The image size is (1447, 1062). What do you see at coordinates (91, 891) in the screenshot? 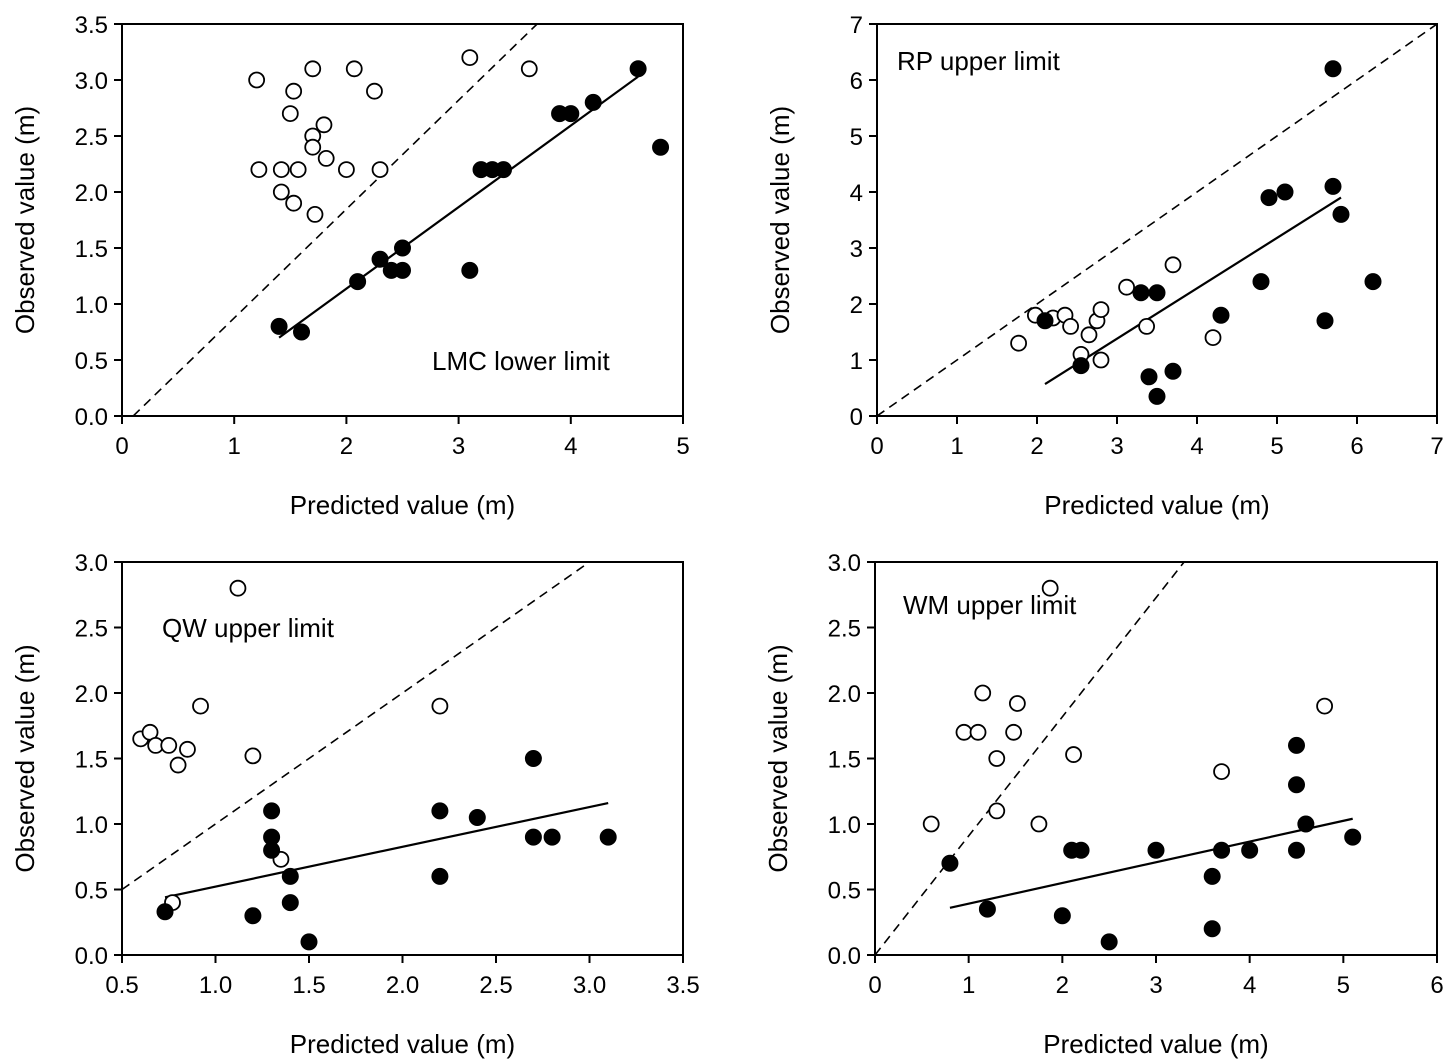
I see `panel-3-ytick-label: 0.5` at bounding box center [91, 891].